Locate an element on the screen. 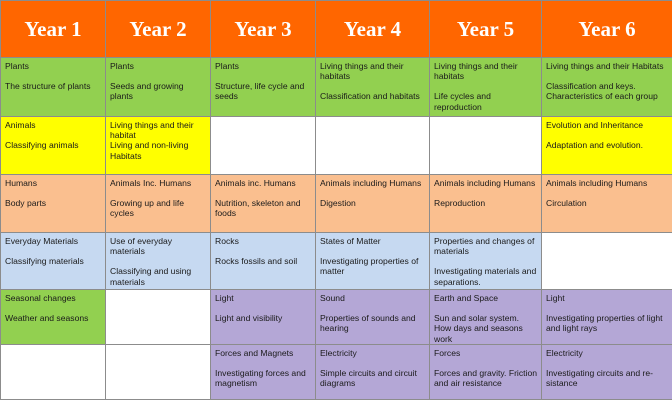  year-3-header: Year 3 is located at coordinates (263, 29).